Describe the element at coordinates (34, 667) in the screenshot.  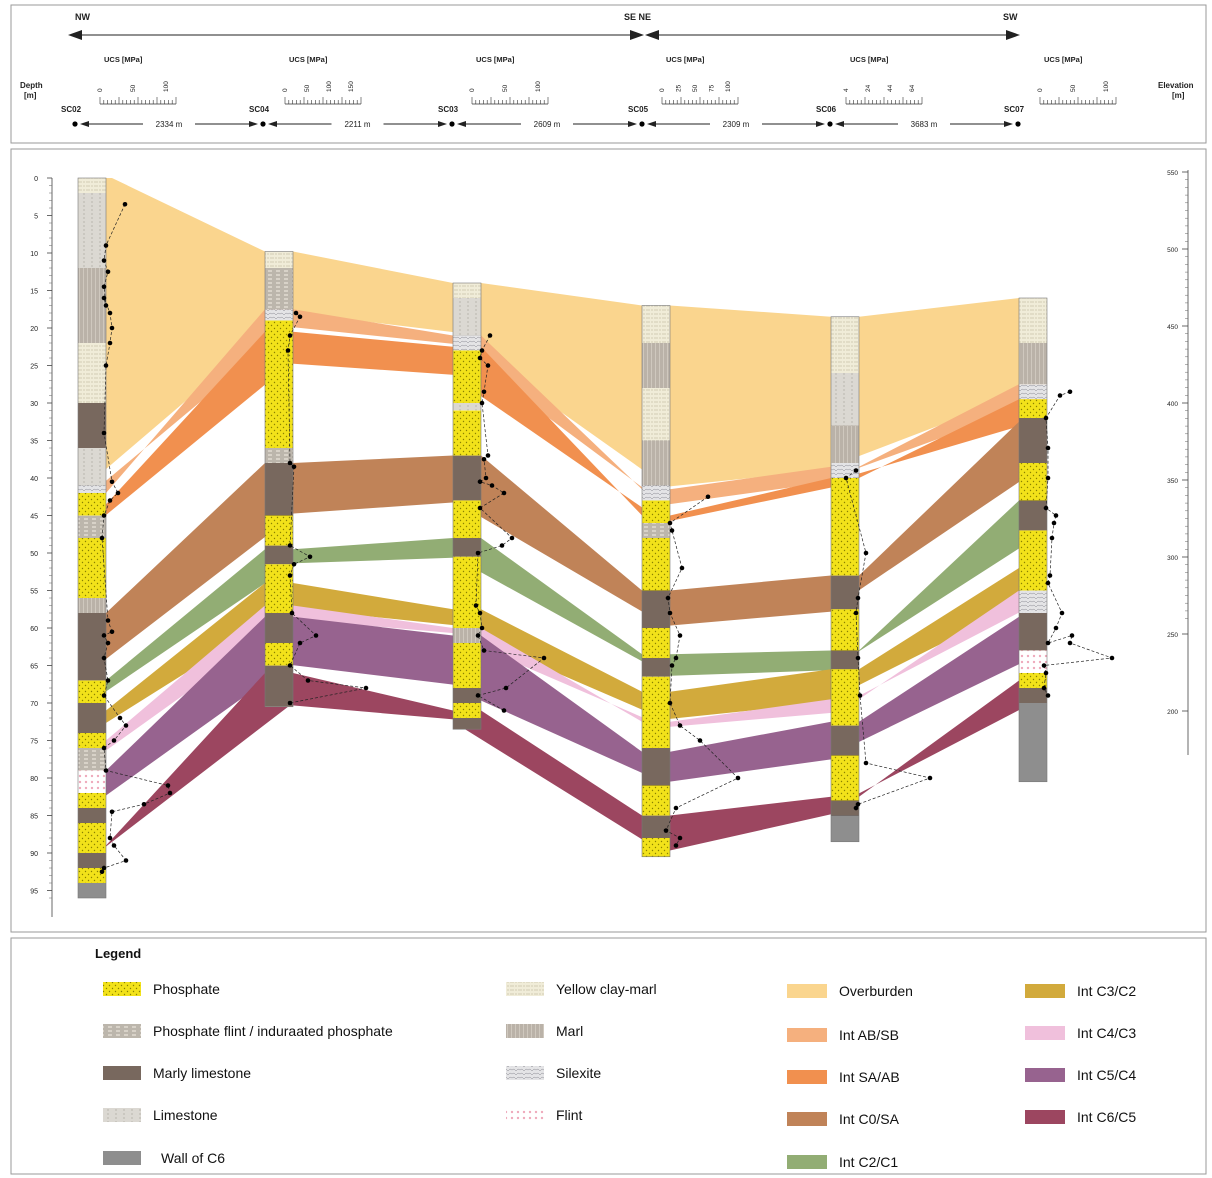
I see `depth-tick-label: 65` at that location.